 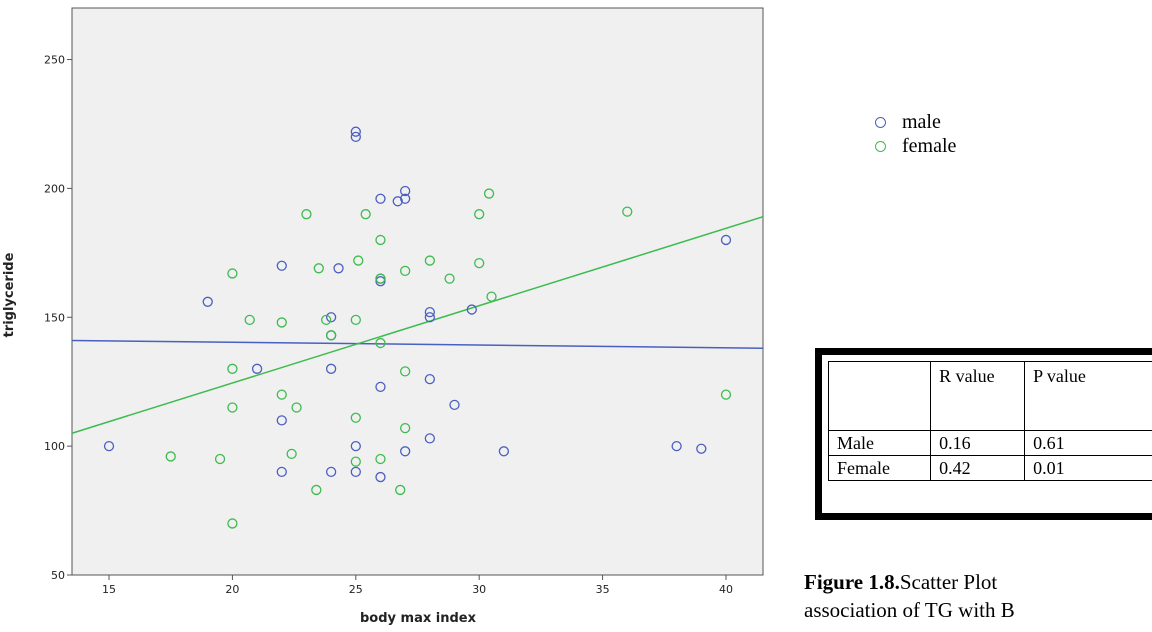 I want to click on legend: male female, so click(x=915, y=134).